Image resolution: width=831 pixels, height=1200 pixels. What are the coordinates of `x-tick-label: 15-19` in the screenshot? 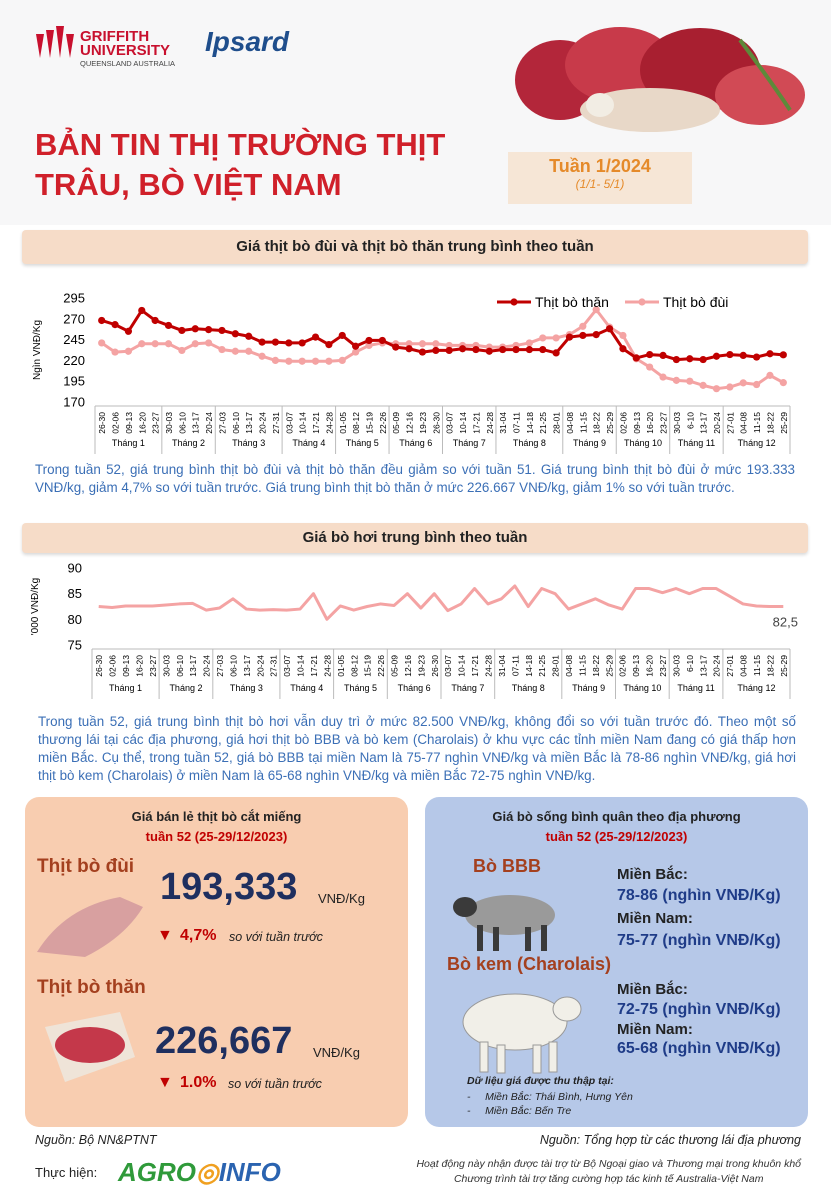 It's located at (369, 423).